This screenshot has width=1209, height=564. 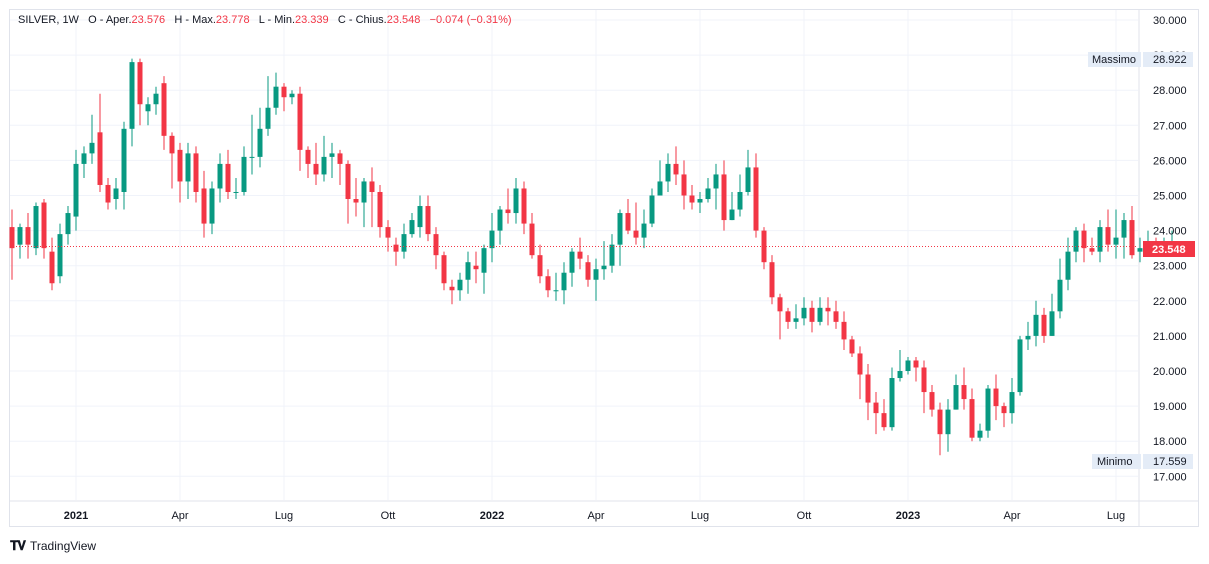 I want to click on y-tick-label: 30.000, so click(x=1170, y=21).